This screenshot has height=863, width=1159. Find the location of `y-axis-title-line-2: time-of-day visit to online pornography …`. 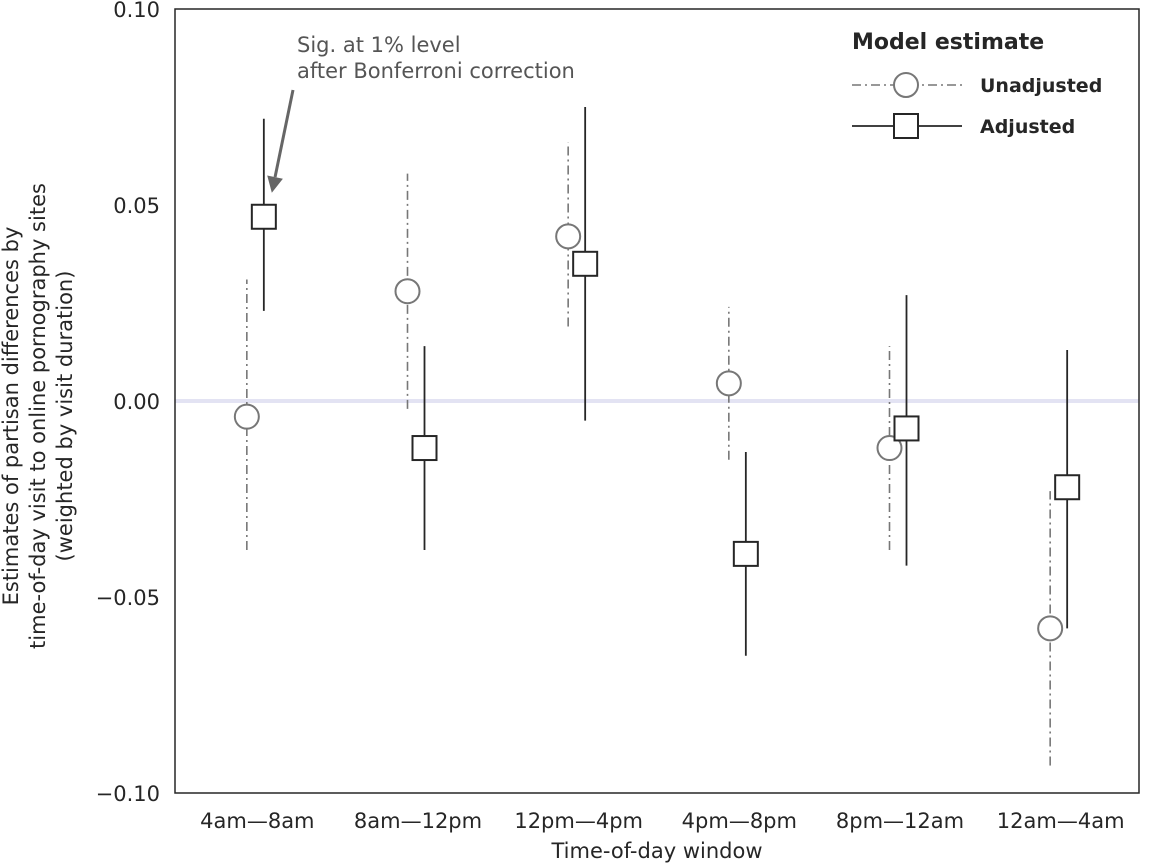

y-axis-title-line-2: time-of-day visit to online pornography … is located at coordinates (38, 416).